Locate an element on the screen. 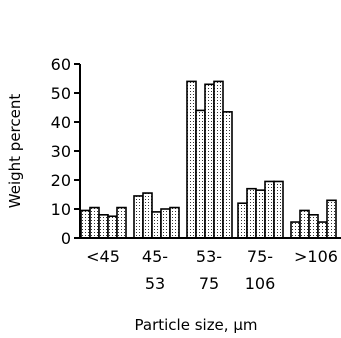  y-tick-label: 30 is located at coordinates (61, 151).